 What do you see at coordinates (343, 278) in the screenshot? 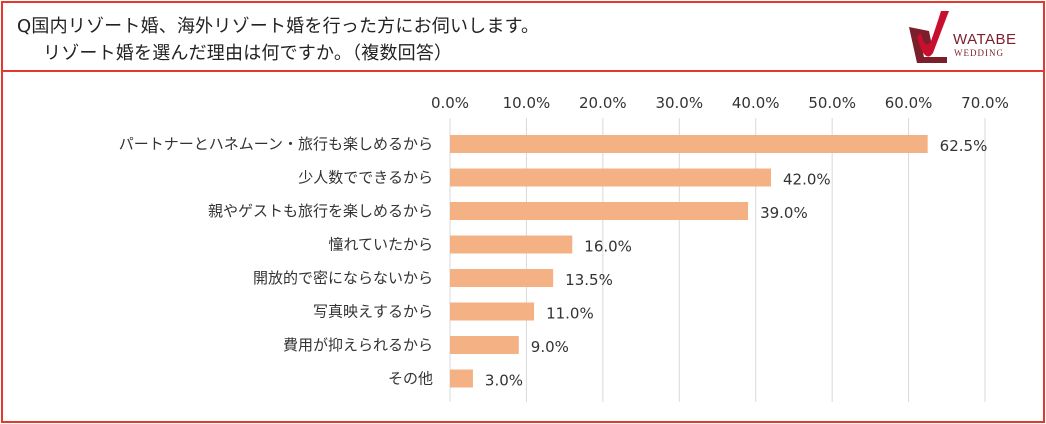
I see `category-label: 開放的で密にならないから` at bounding box center [343, 278].